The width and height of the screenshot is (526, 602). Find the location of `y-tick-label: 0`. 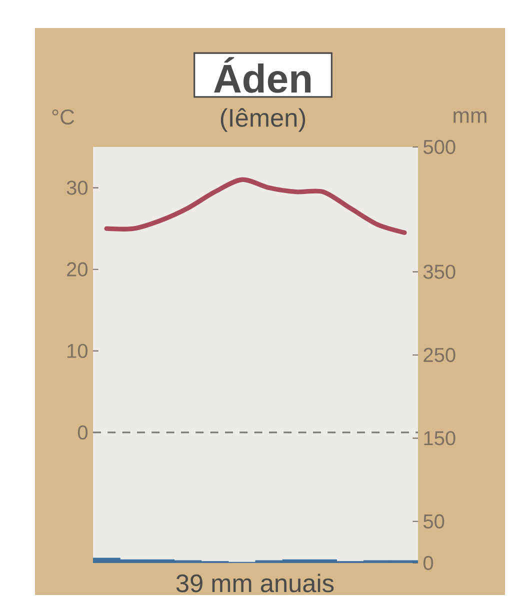

y-tick-label: 0 is located at coordinates (83, 432).